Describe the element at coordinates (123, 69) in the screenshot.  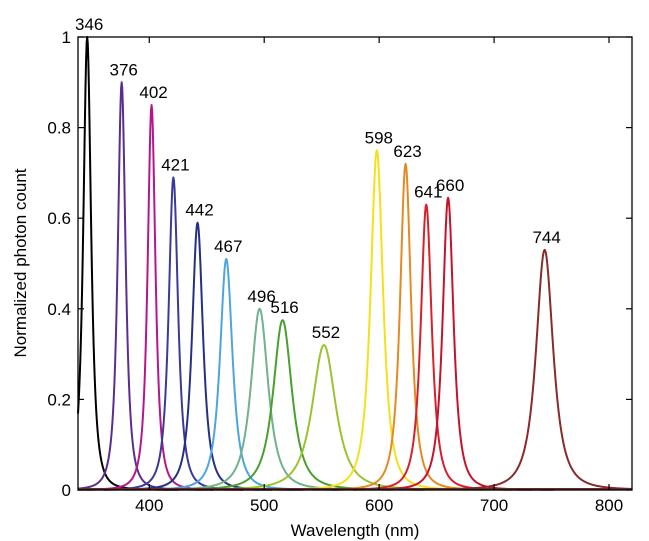
I see `peak-label-376: 376` at that location.